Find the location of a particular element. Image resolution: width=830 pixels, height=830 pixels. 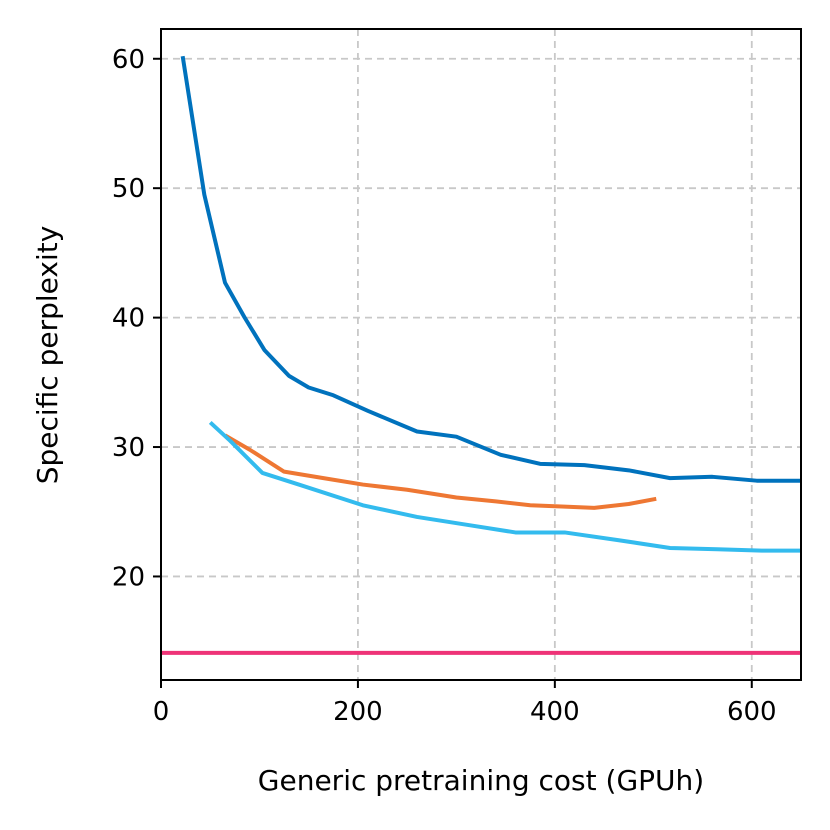

series-orange-line is located at coordinates (440, 471).